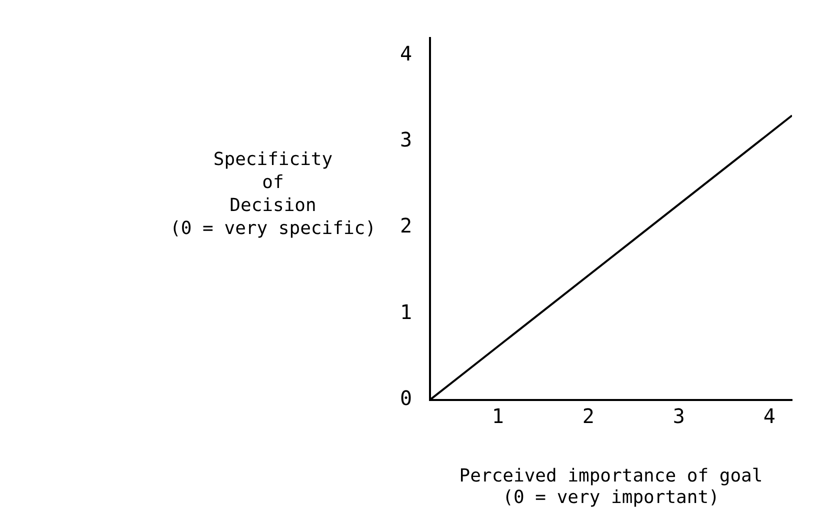 The height and width of the screenshot is (524, 830). I want to click on y-tick-label: 0, so click(406, 398).